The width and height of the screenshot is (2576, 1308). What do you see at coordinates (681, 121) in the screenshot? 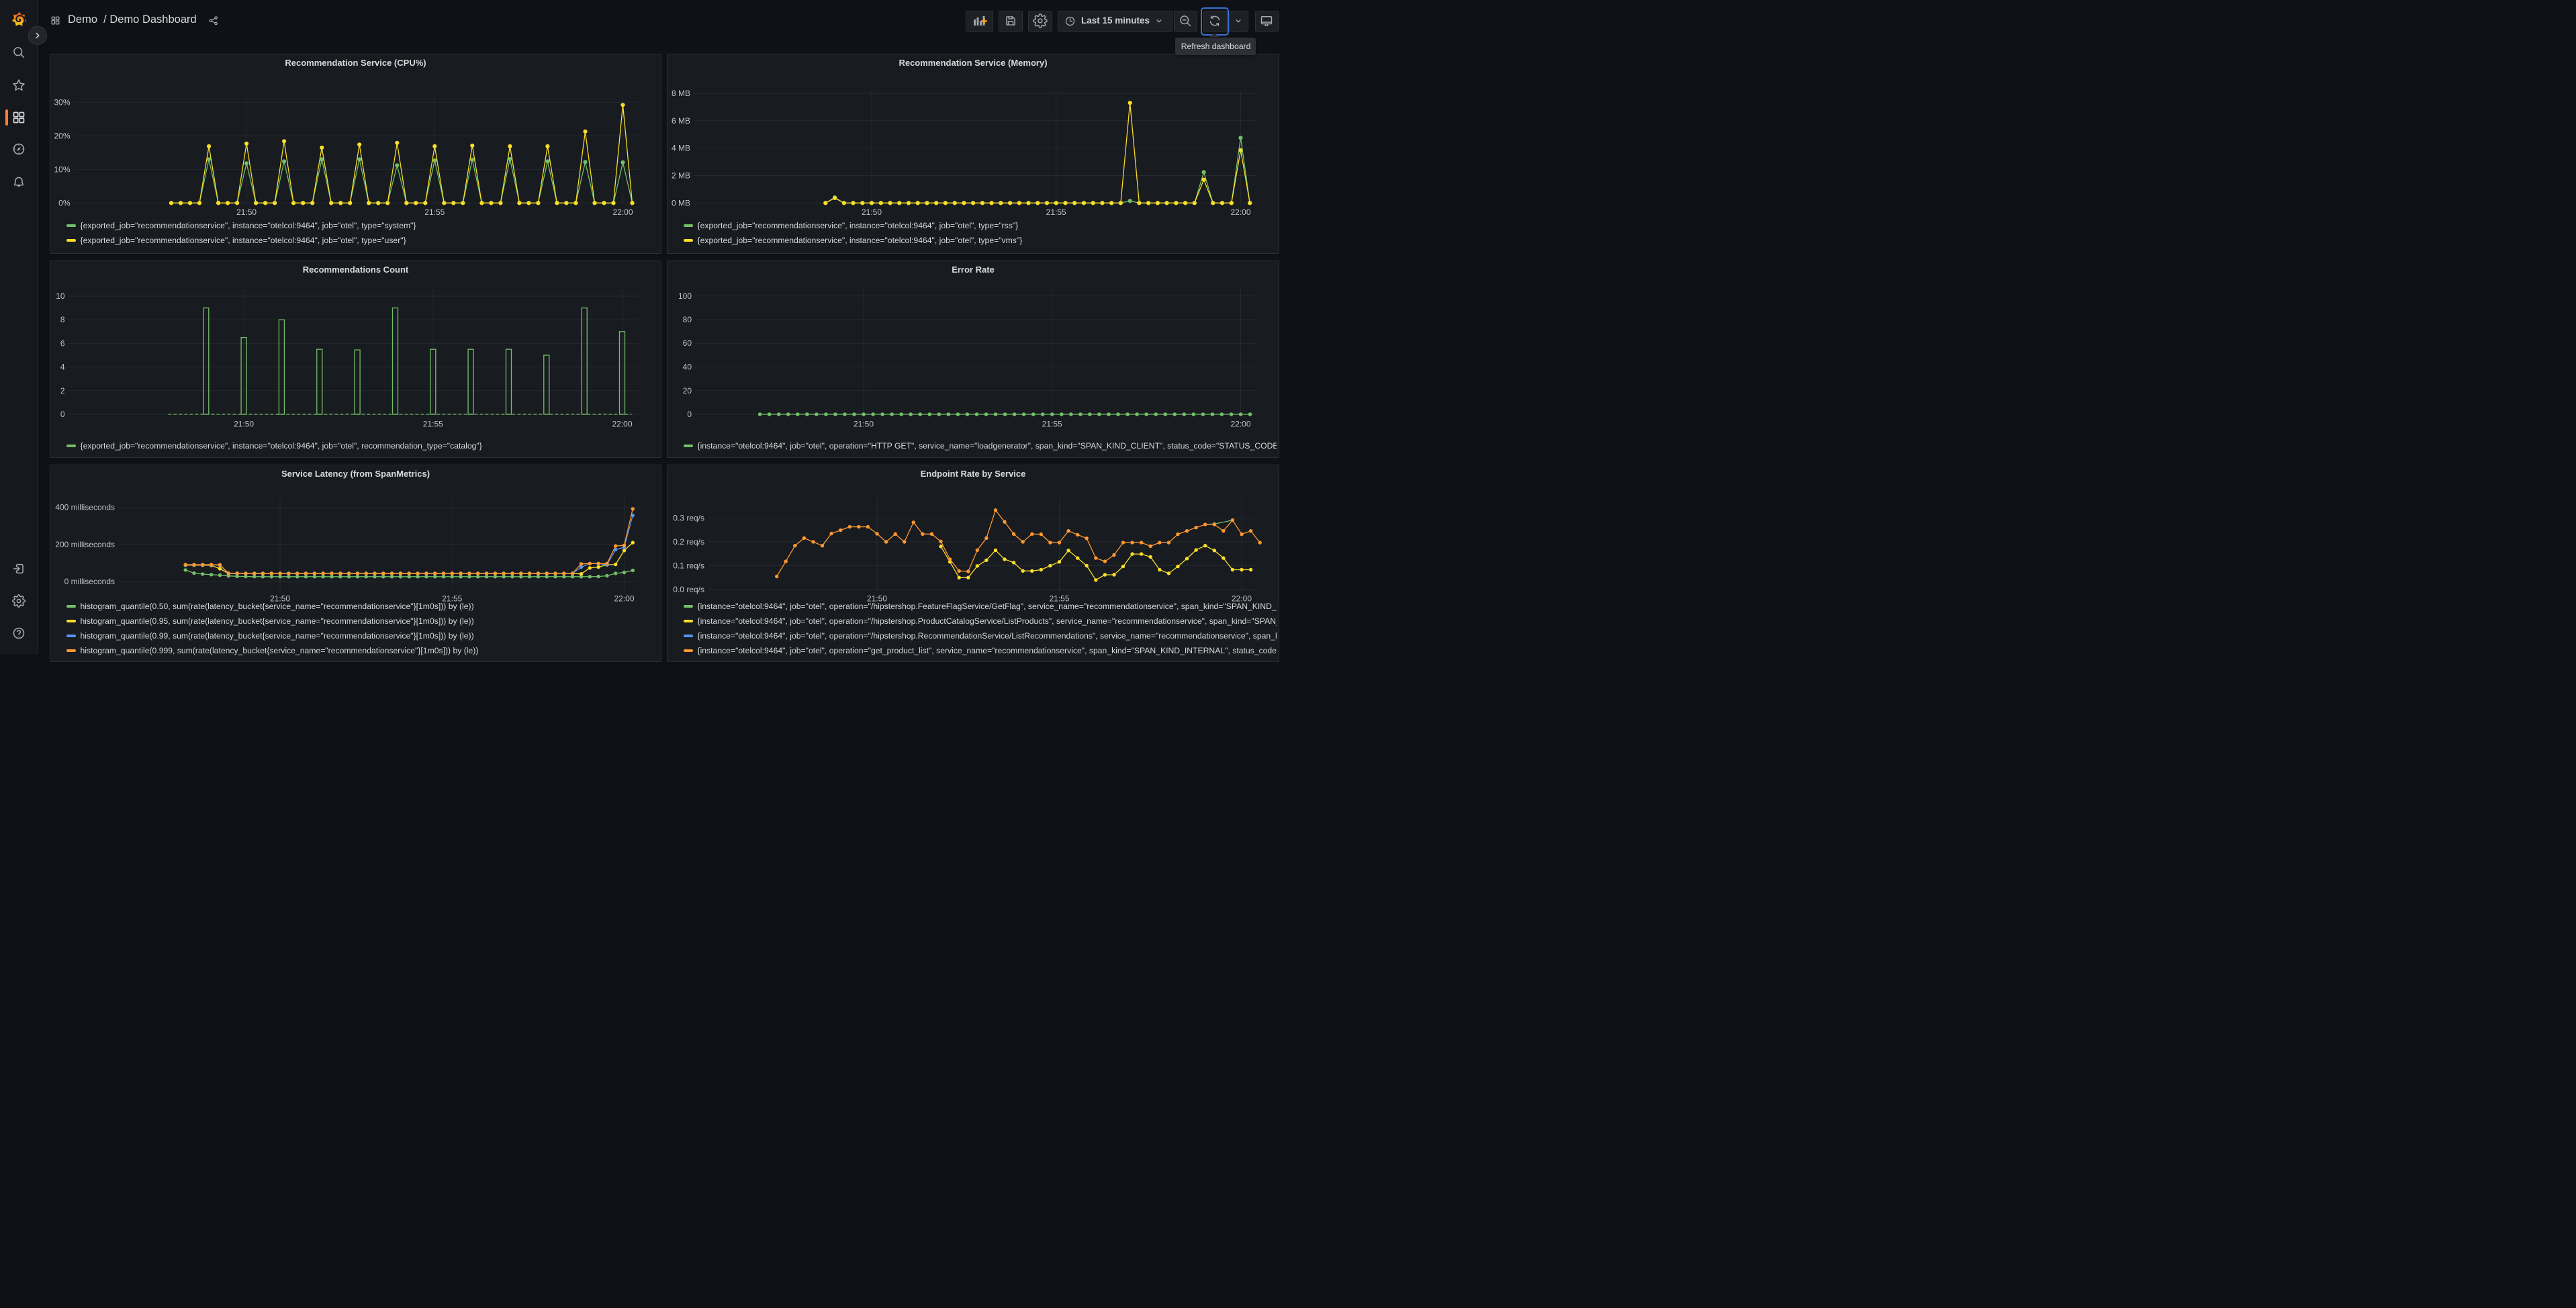
I see `svg-text: 6 MB` at bounding box center [681, 121].